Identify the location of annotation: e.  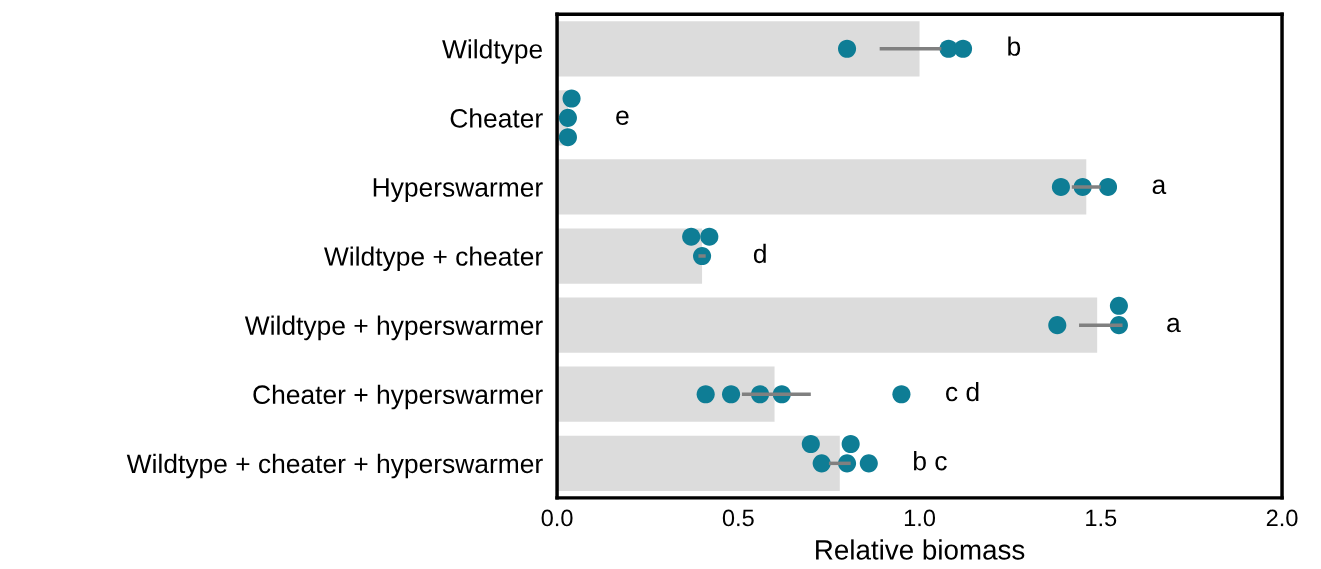
(622, 117).